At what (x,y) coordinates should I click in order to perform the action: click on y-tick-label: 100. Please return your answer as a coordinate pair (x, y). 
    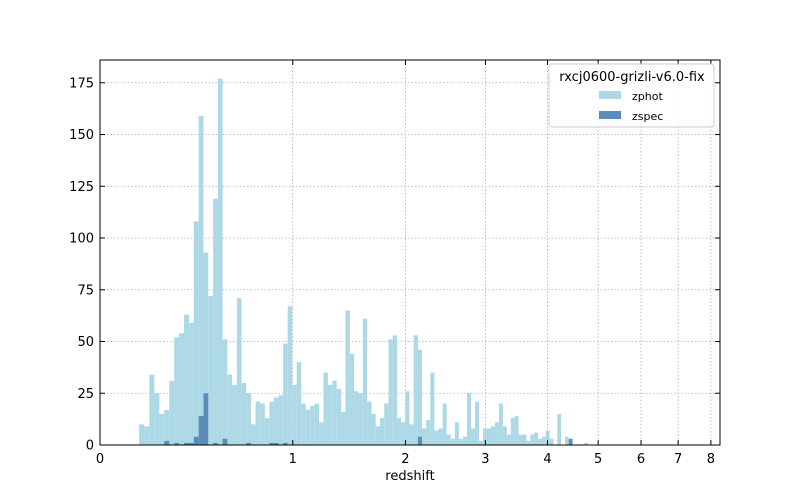
    Looking at the image, I should click on (81, 239).